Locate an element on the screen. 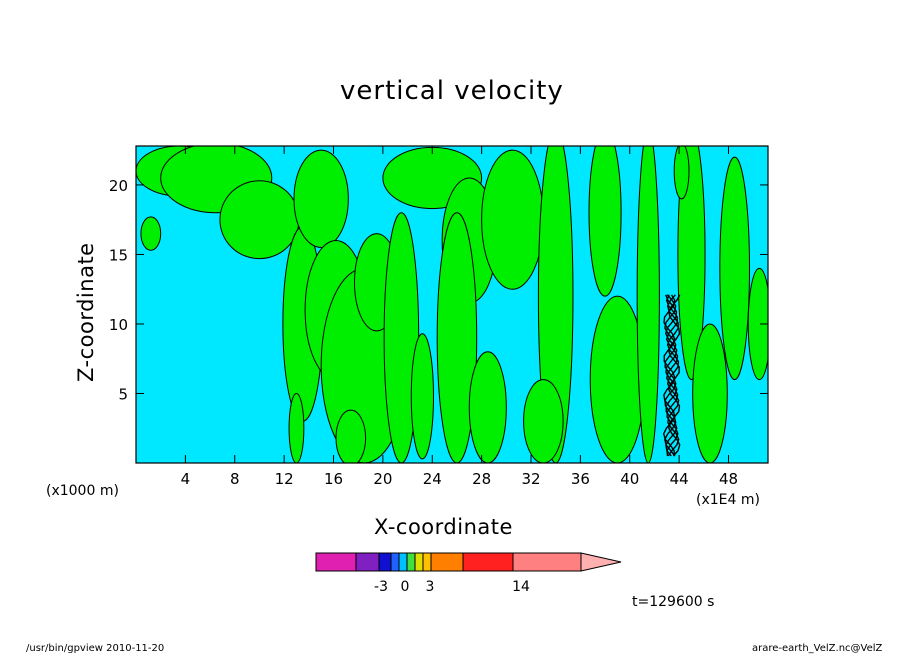 This screenshot has height=654, width=904. x-axis-unit-right: (x1E4 m) is located at coordinates (728, 500).